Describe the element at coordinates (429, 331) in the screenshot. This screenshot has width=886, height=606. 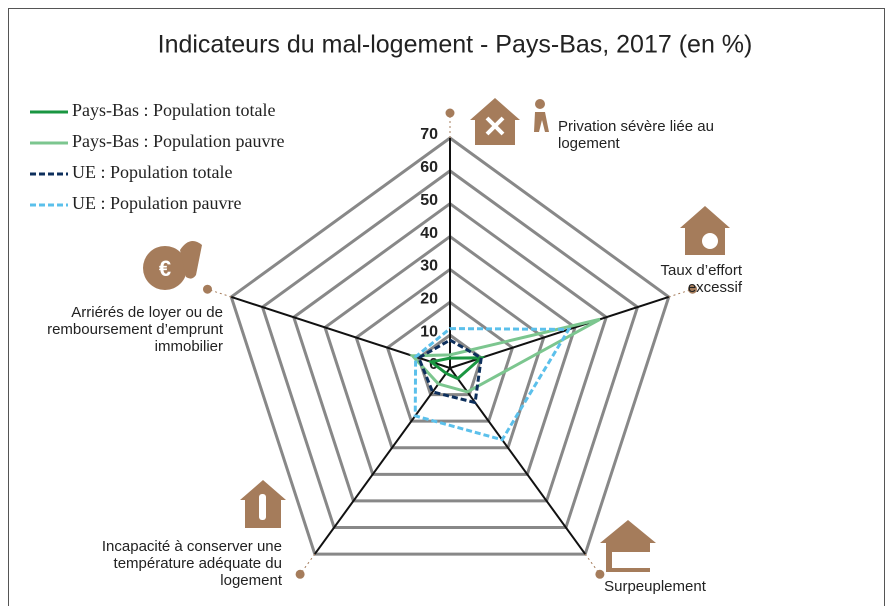
I see `r-tick-label: 10` at that location.